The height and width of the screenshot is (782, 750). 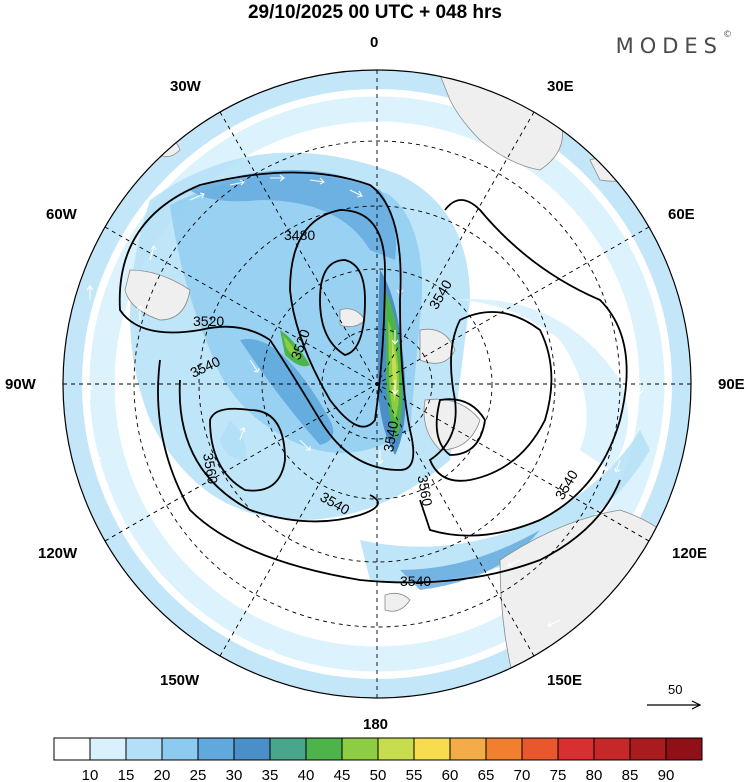 I want to click on lon-label-120e: 120E, so click(x=690, y=553).